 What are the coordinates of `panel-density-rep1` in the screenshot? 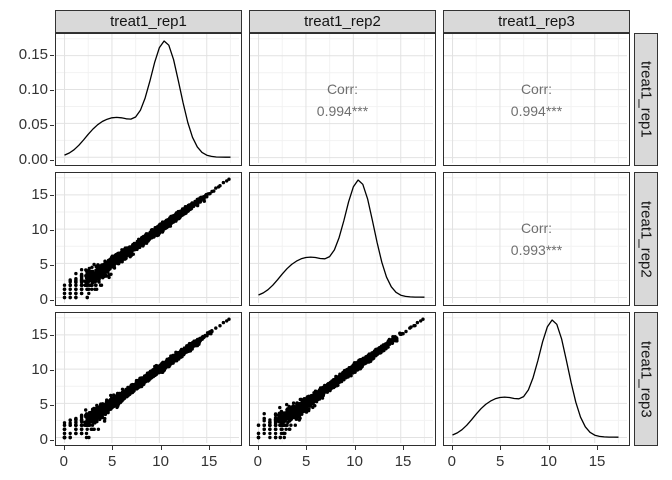 It's located at (148, 99).